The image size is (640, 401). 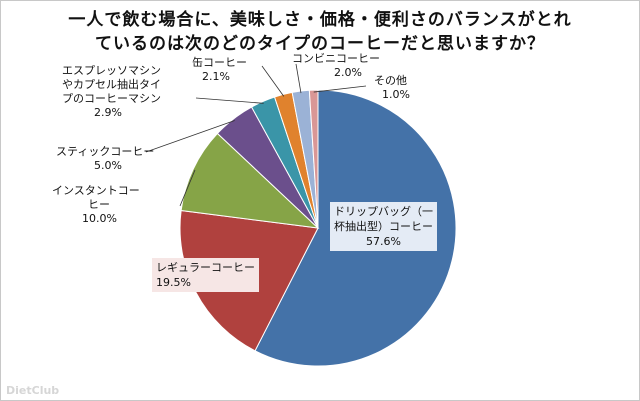 I want to click on label-drip-bag: ドリップバッグ（一 杯抽出型）コーヒー 57.6%, so click(x=383, y=226).